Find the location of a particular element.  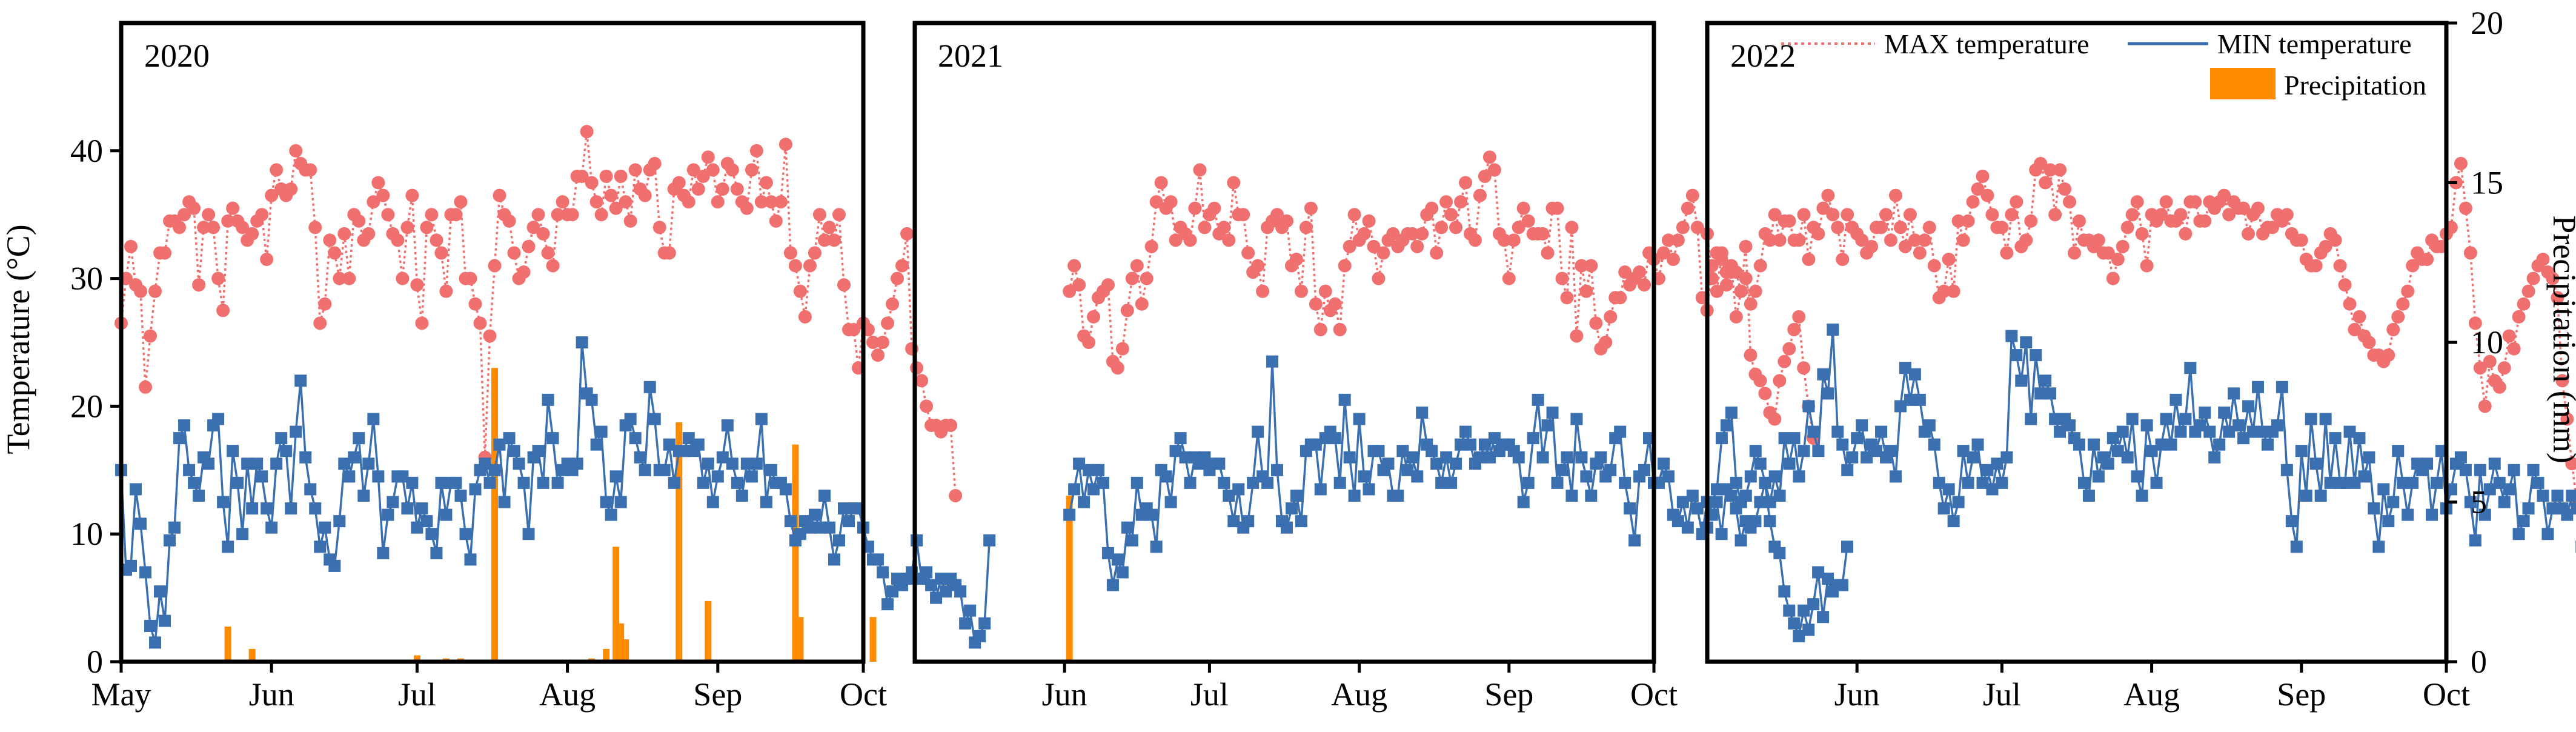

precip-bar is located at coordinates (1069, 578).